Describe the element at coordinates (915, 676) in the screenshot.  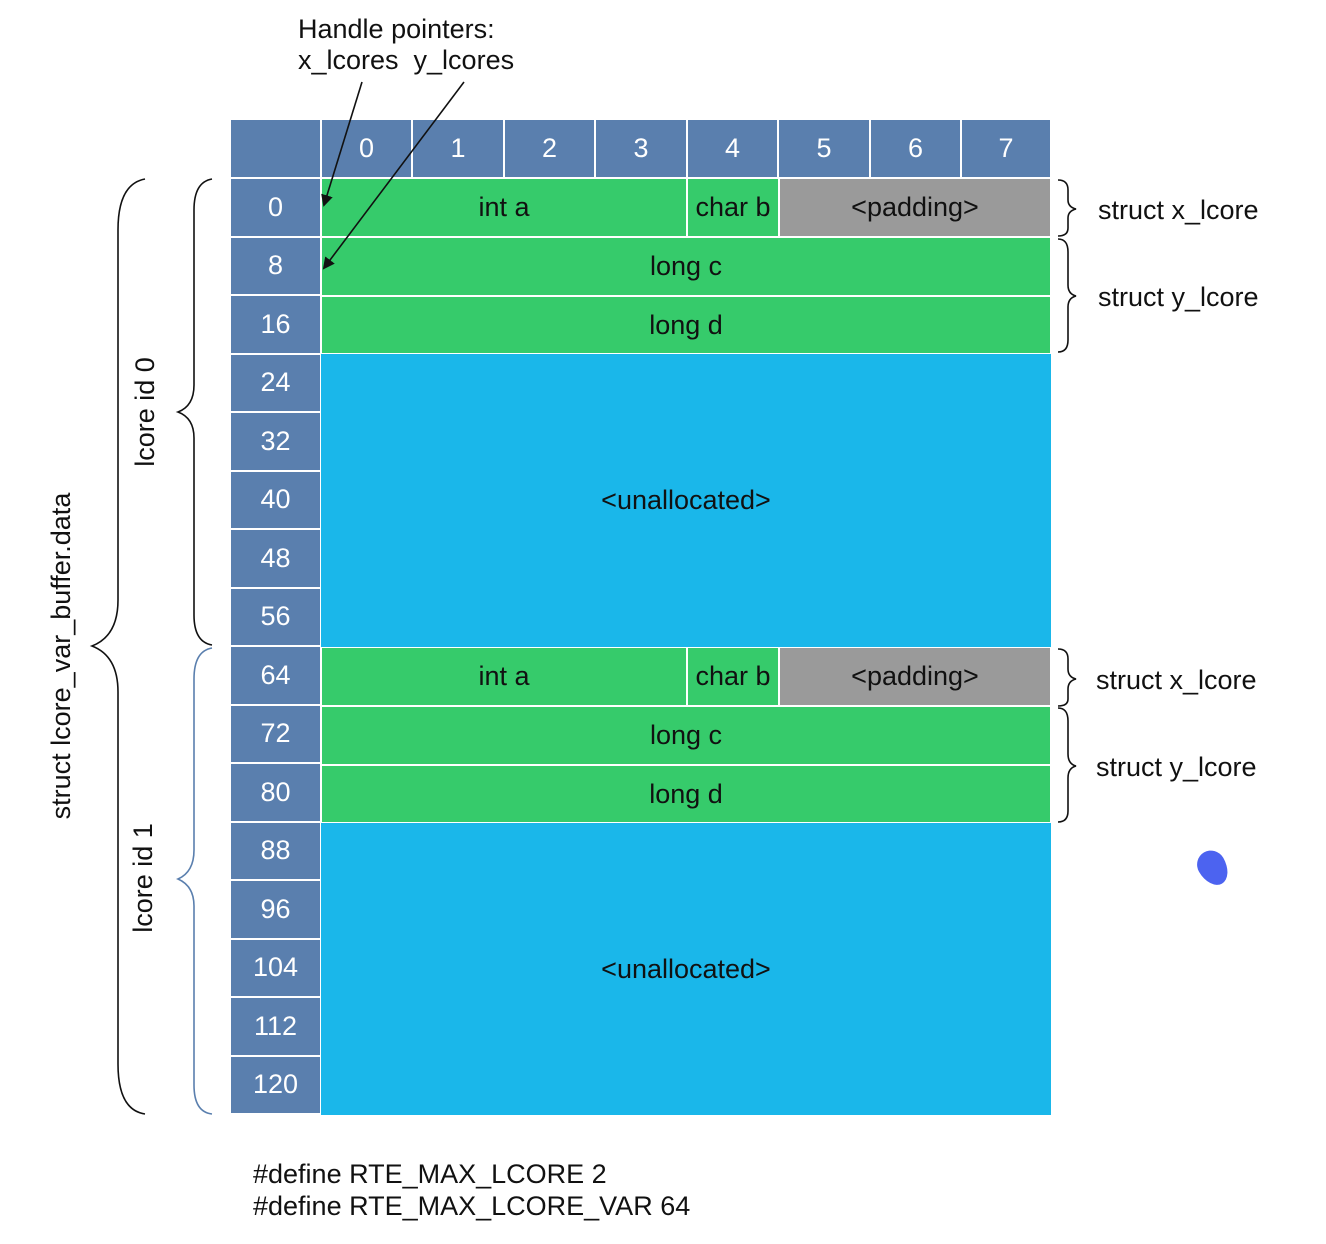
I see `field-padding-1: <padding>` at that location.